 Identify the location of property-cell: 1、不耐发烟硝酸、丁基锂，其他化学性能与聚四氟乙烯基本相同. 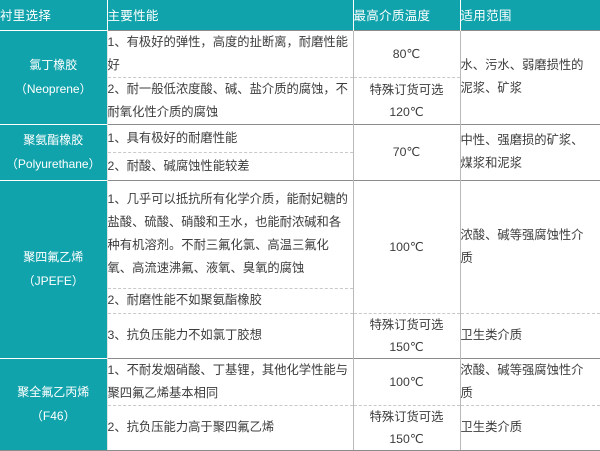
(230, 381).